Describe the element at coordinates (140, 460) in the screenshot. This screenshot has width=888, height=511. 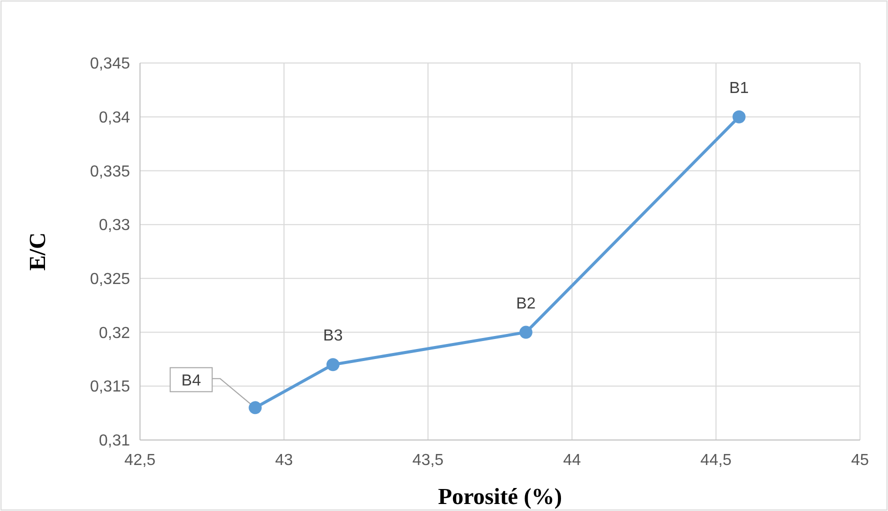
I see `x-tick-label: 42,5` at that location.